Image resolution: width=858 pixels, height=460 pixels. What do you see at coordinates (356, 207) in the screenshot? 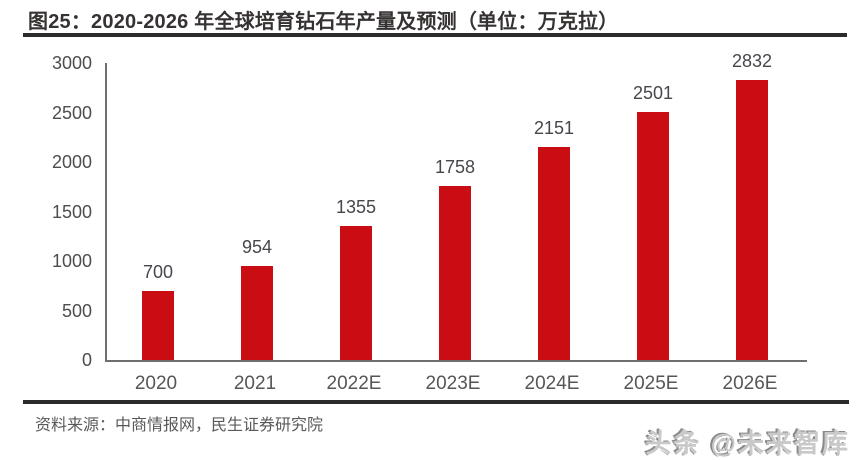
I see `bar-value-label: 1355` at bounding box center [356, 207].